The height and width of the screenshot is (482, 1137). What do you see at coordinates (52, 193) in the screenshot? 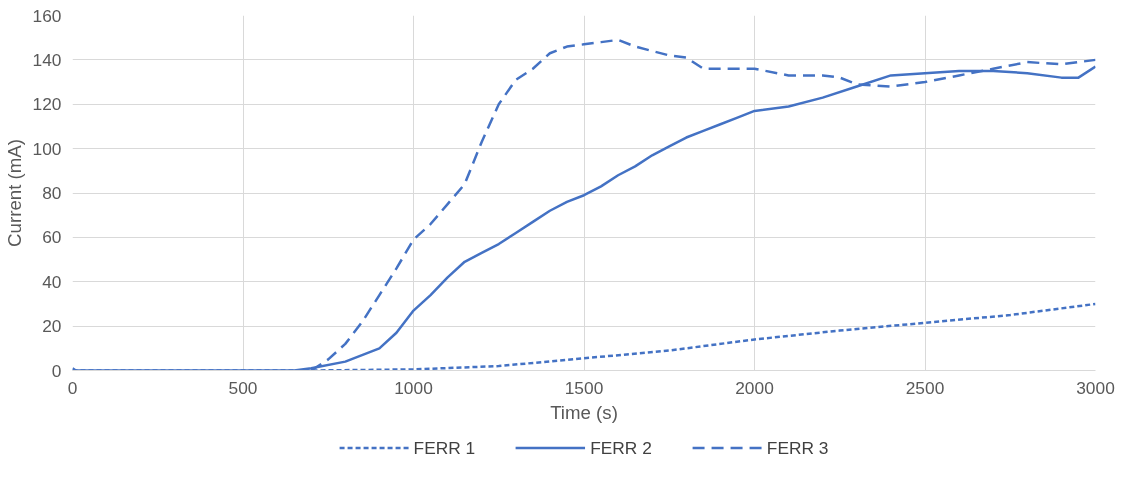
I see `y-tick-label: 80` at bounding box center [52, 193].